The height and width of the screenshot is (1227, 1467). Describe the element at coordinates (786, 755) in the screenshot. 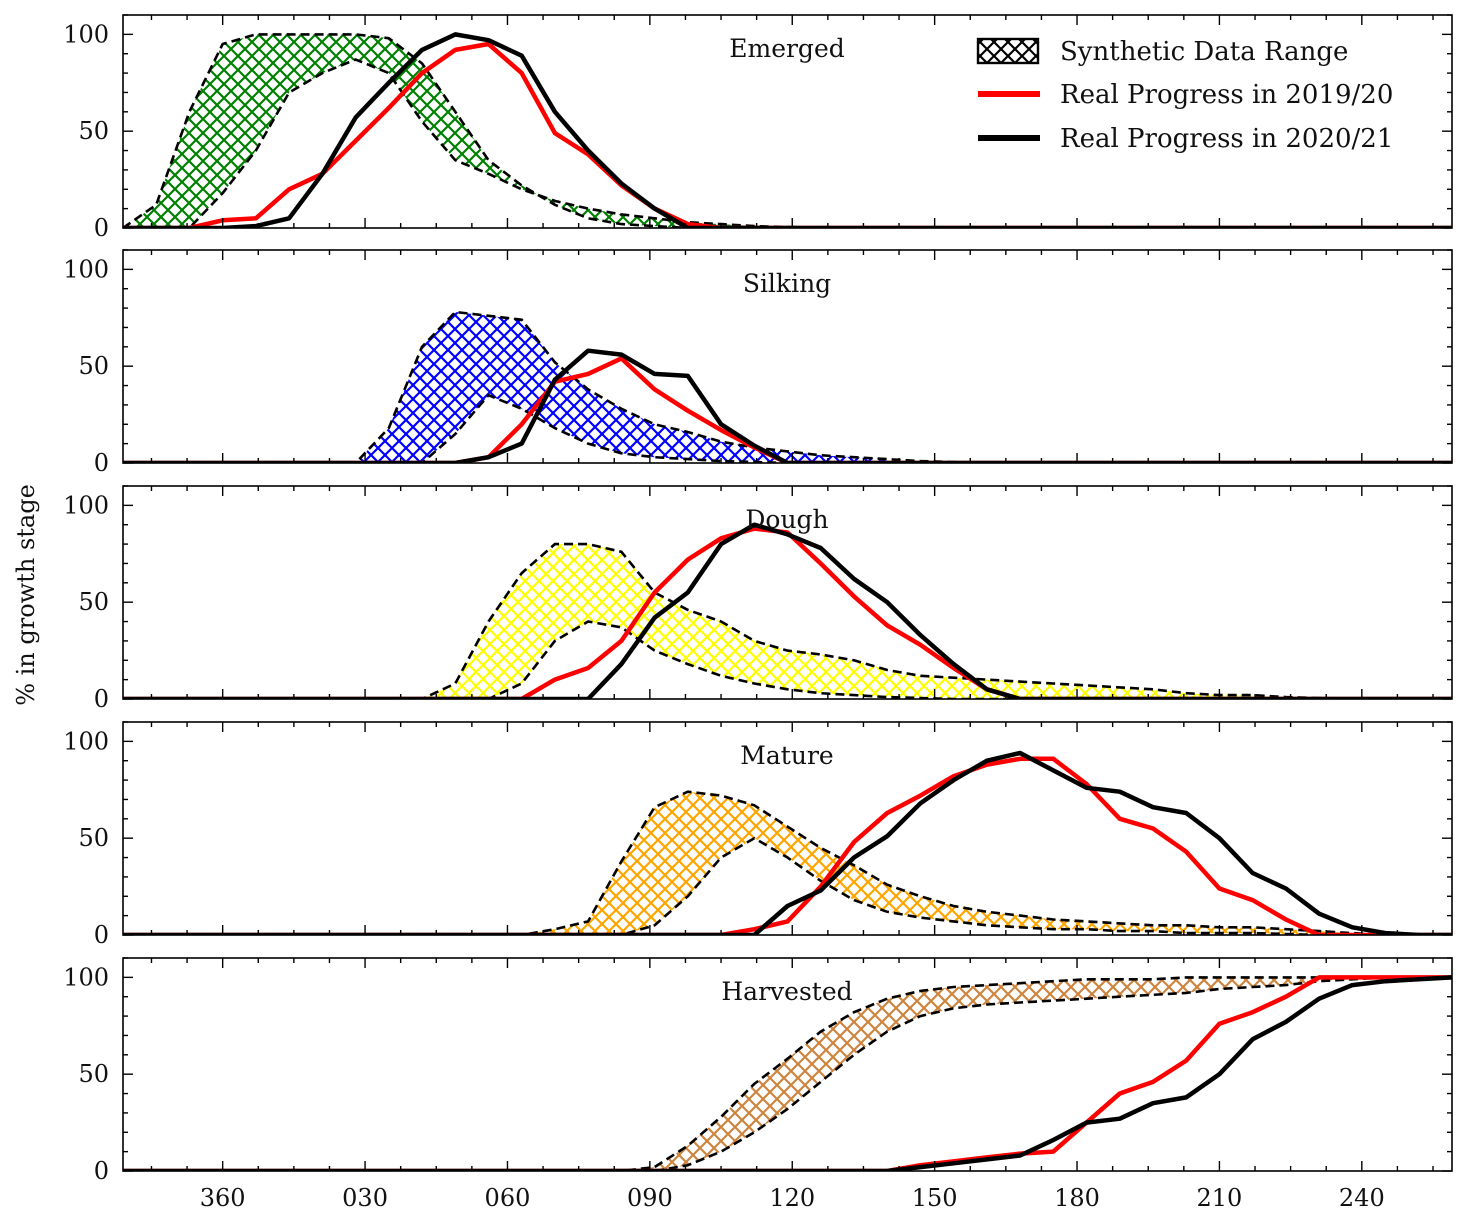

I see `panel-title: Mature` at that location.